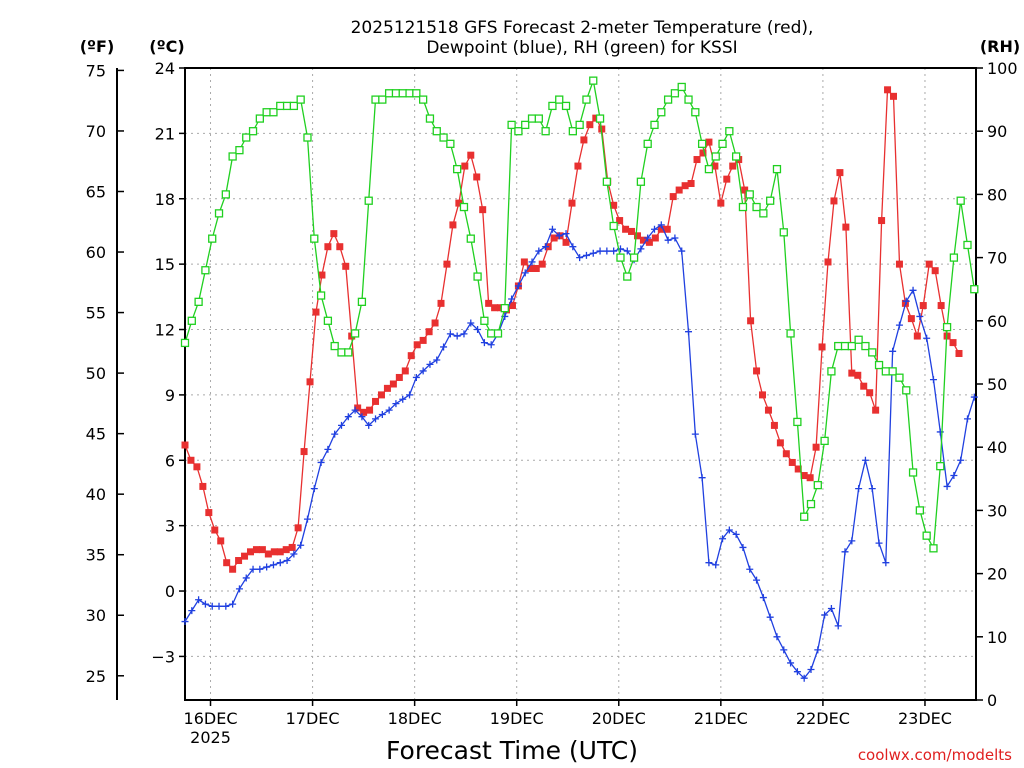  I want to click on celsius-tick-label: 15, so click(165, 264).